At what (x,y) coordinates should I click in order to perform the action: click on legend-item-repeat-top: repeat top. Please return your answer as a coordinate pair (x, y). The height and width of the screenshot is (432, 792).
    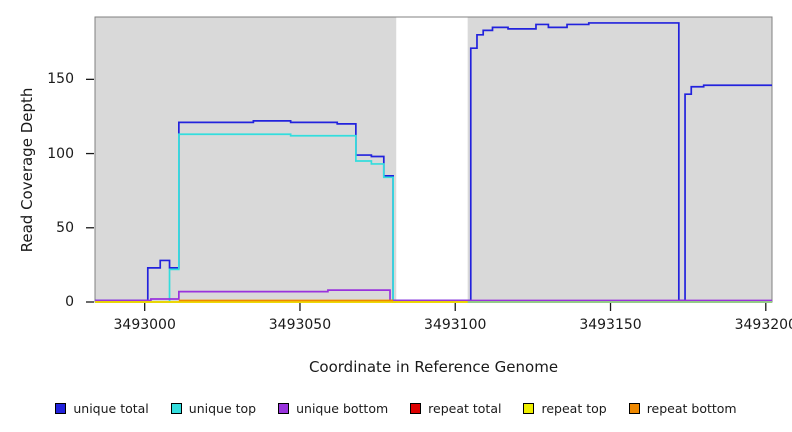
    Looking at the image, I should click on (565, 408).